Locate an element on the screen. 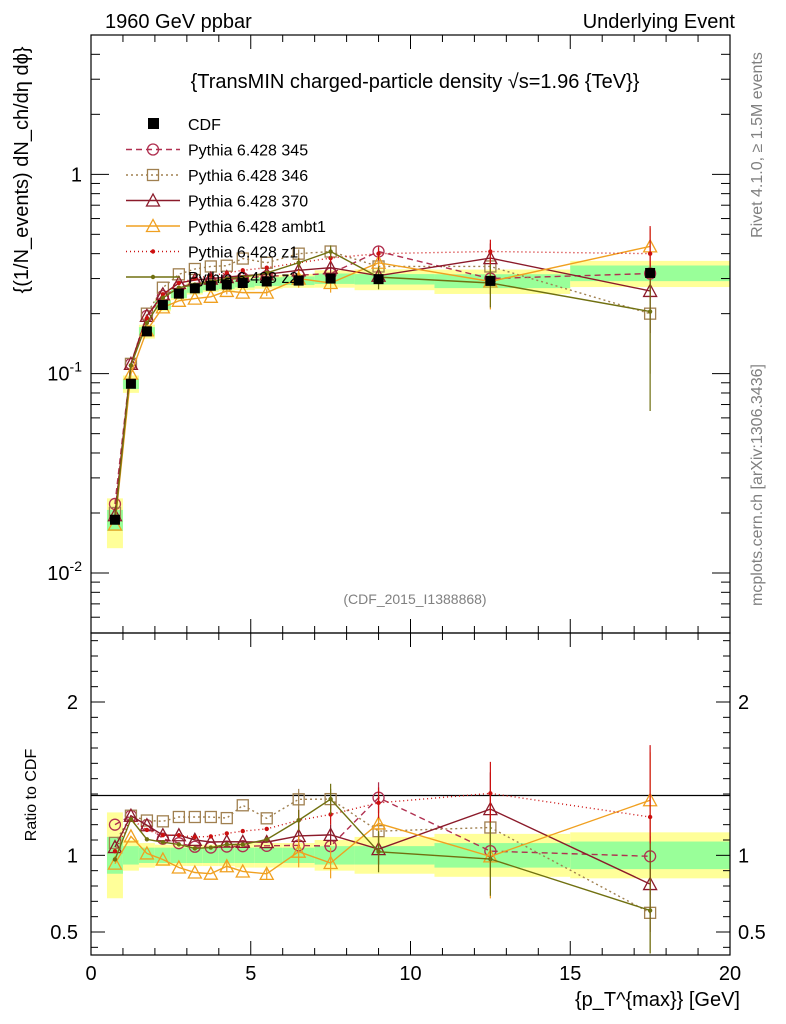 The height and width of the screenshot is (1024, 786). ratio-tick-label: 2 is located at coordinates (72, 703).